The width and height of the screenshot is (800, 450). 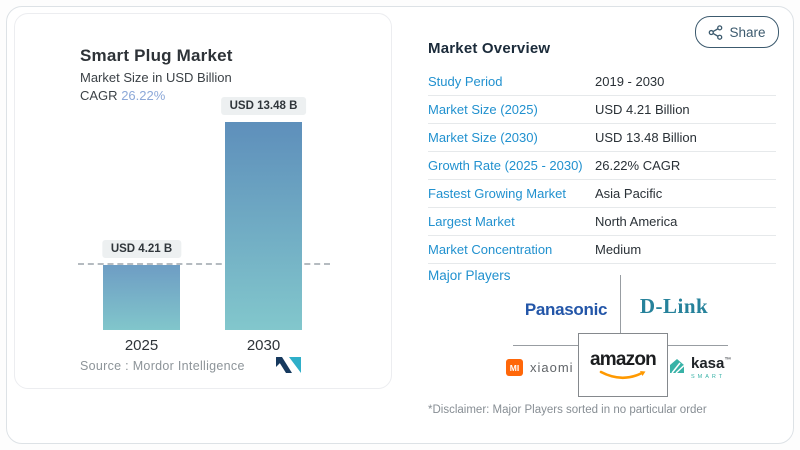 I want to click on row-label: Market Size (2030), so click(x=483, y=137).